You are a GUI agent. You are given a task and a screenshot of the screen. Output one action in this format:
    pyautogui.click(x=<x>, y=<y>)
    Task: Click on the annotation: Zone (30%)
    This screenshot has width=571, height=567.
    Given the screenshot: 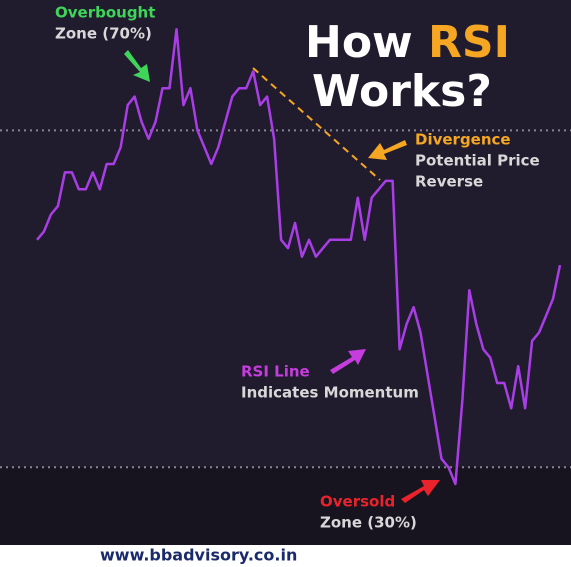 What is the action you would take?
    pyautogui.click(x=368, y=523)
    